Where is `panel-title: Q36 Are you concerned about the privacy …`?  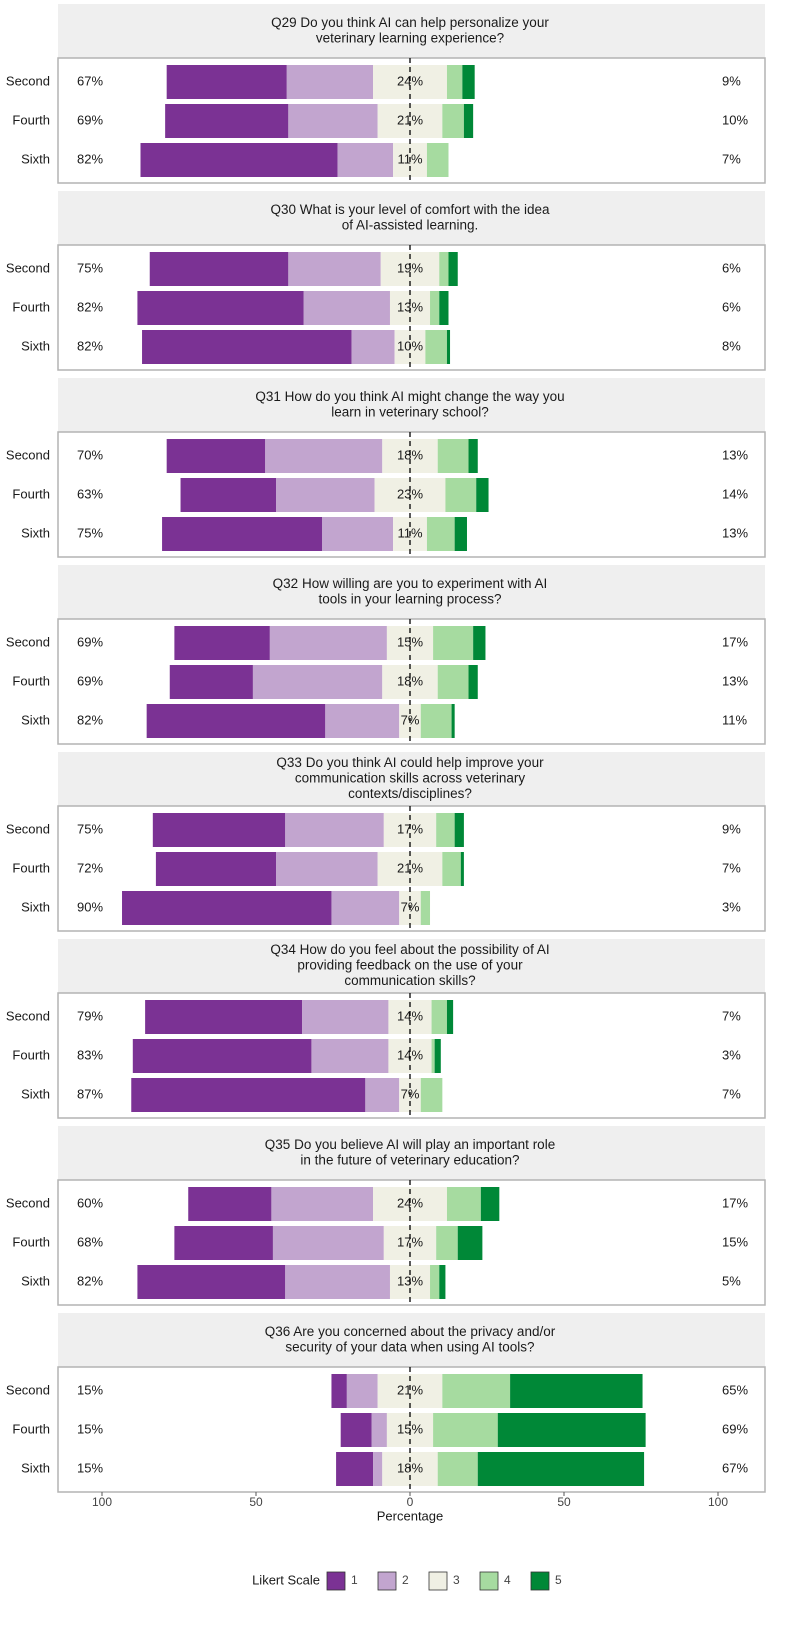 panel-title: Q36 Are you concerned about the privacy … is located at coordinates (410, 1331).